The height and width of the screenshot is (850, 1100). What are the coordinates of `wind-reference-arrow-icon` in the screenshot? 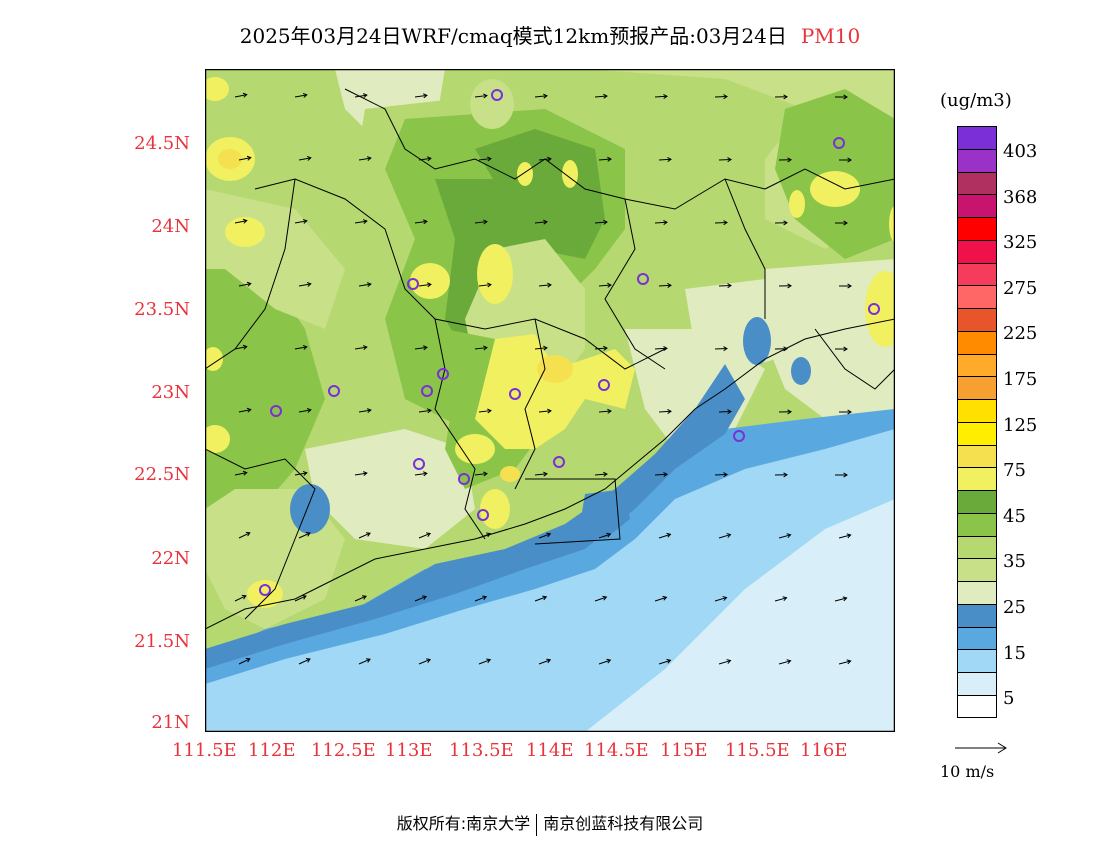 It's located at (981, 748).